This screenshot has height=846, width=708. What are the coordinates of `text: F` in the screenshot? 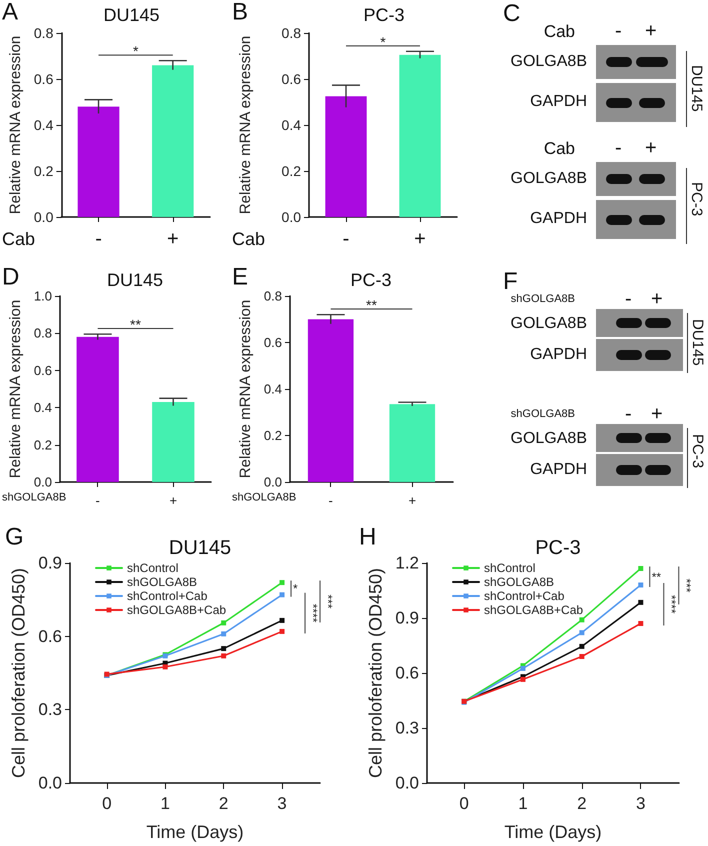 It's located at (510, 281).